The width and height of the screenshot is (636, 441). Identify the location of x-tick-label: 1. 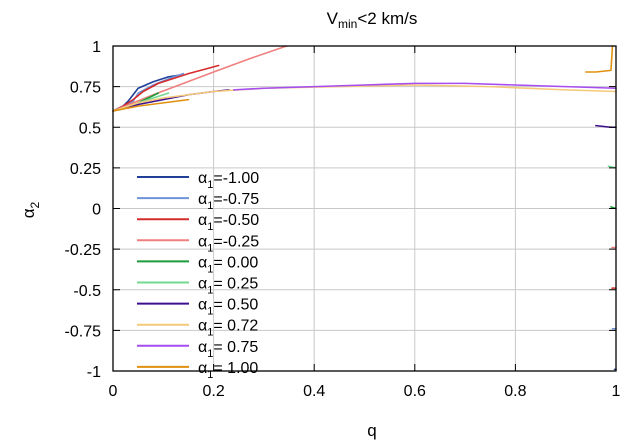
(616, 391).